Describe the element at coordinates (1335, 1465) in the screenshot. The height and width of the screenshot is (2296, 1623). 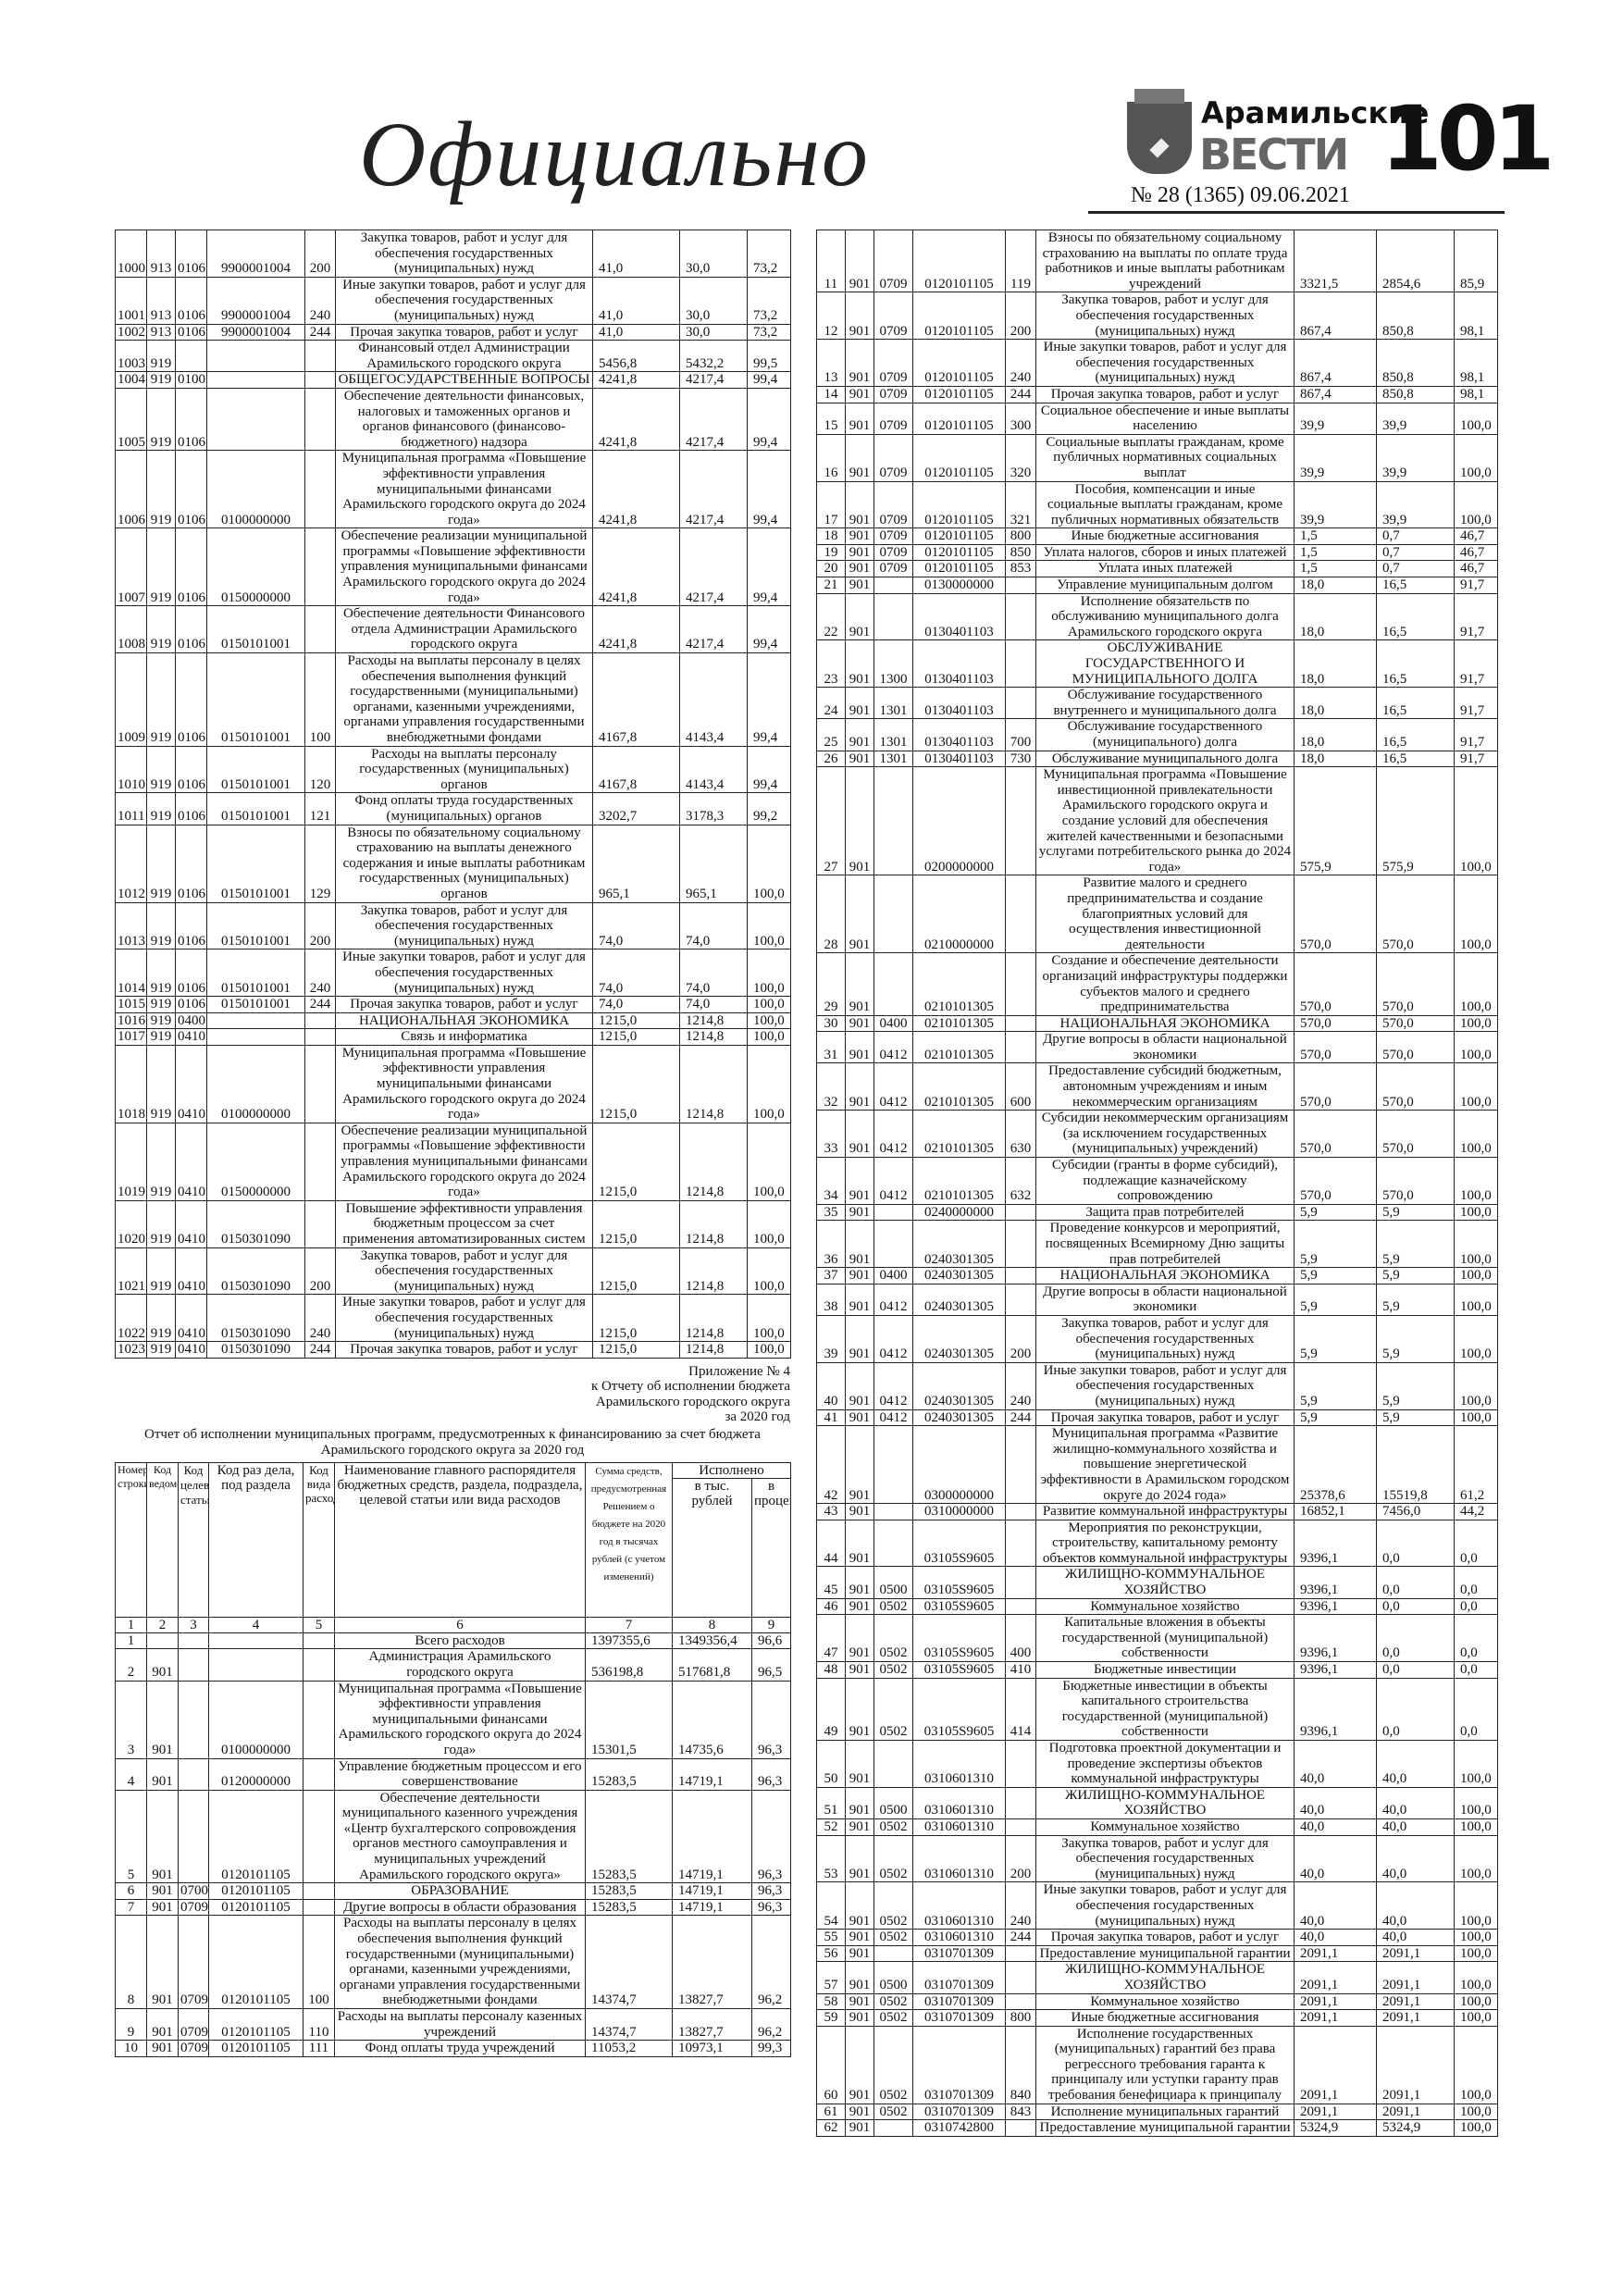
I see `planned-sum: 25378,6` at that location.